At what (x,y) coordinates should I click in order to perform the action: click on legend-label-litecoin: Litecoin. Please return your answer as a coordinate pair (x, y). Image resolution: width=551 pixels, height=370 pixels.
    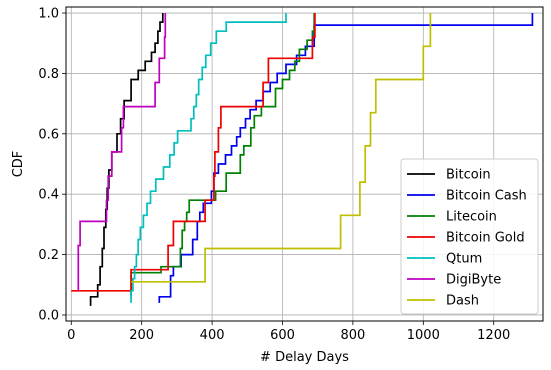
    Looking at the image, I should click on (471, 217).